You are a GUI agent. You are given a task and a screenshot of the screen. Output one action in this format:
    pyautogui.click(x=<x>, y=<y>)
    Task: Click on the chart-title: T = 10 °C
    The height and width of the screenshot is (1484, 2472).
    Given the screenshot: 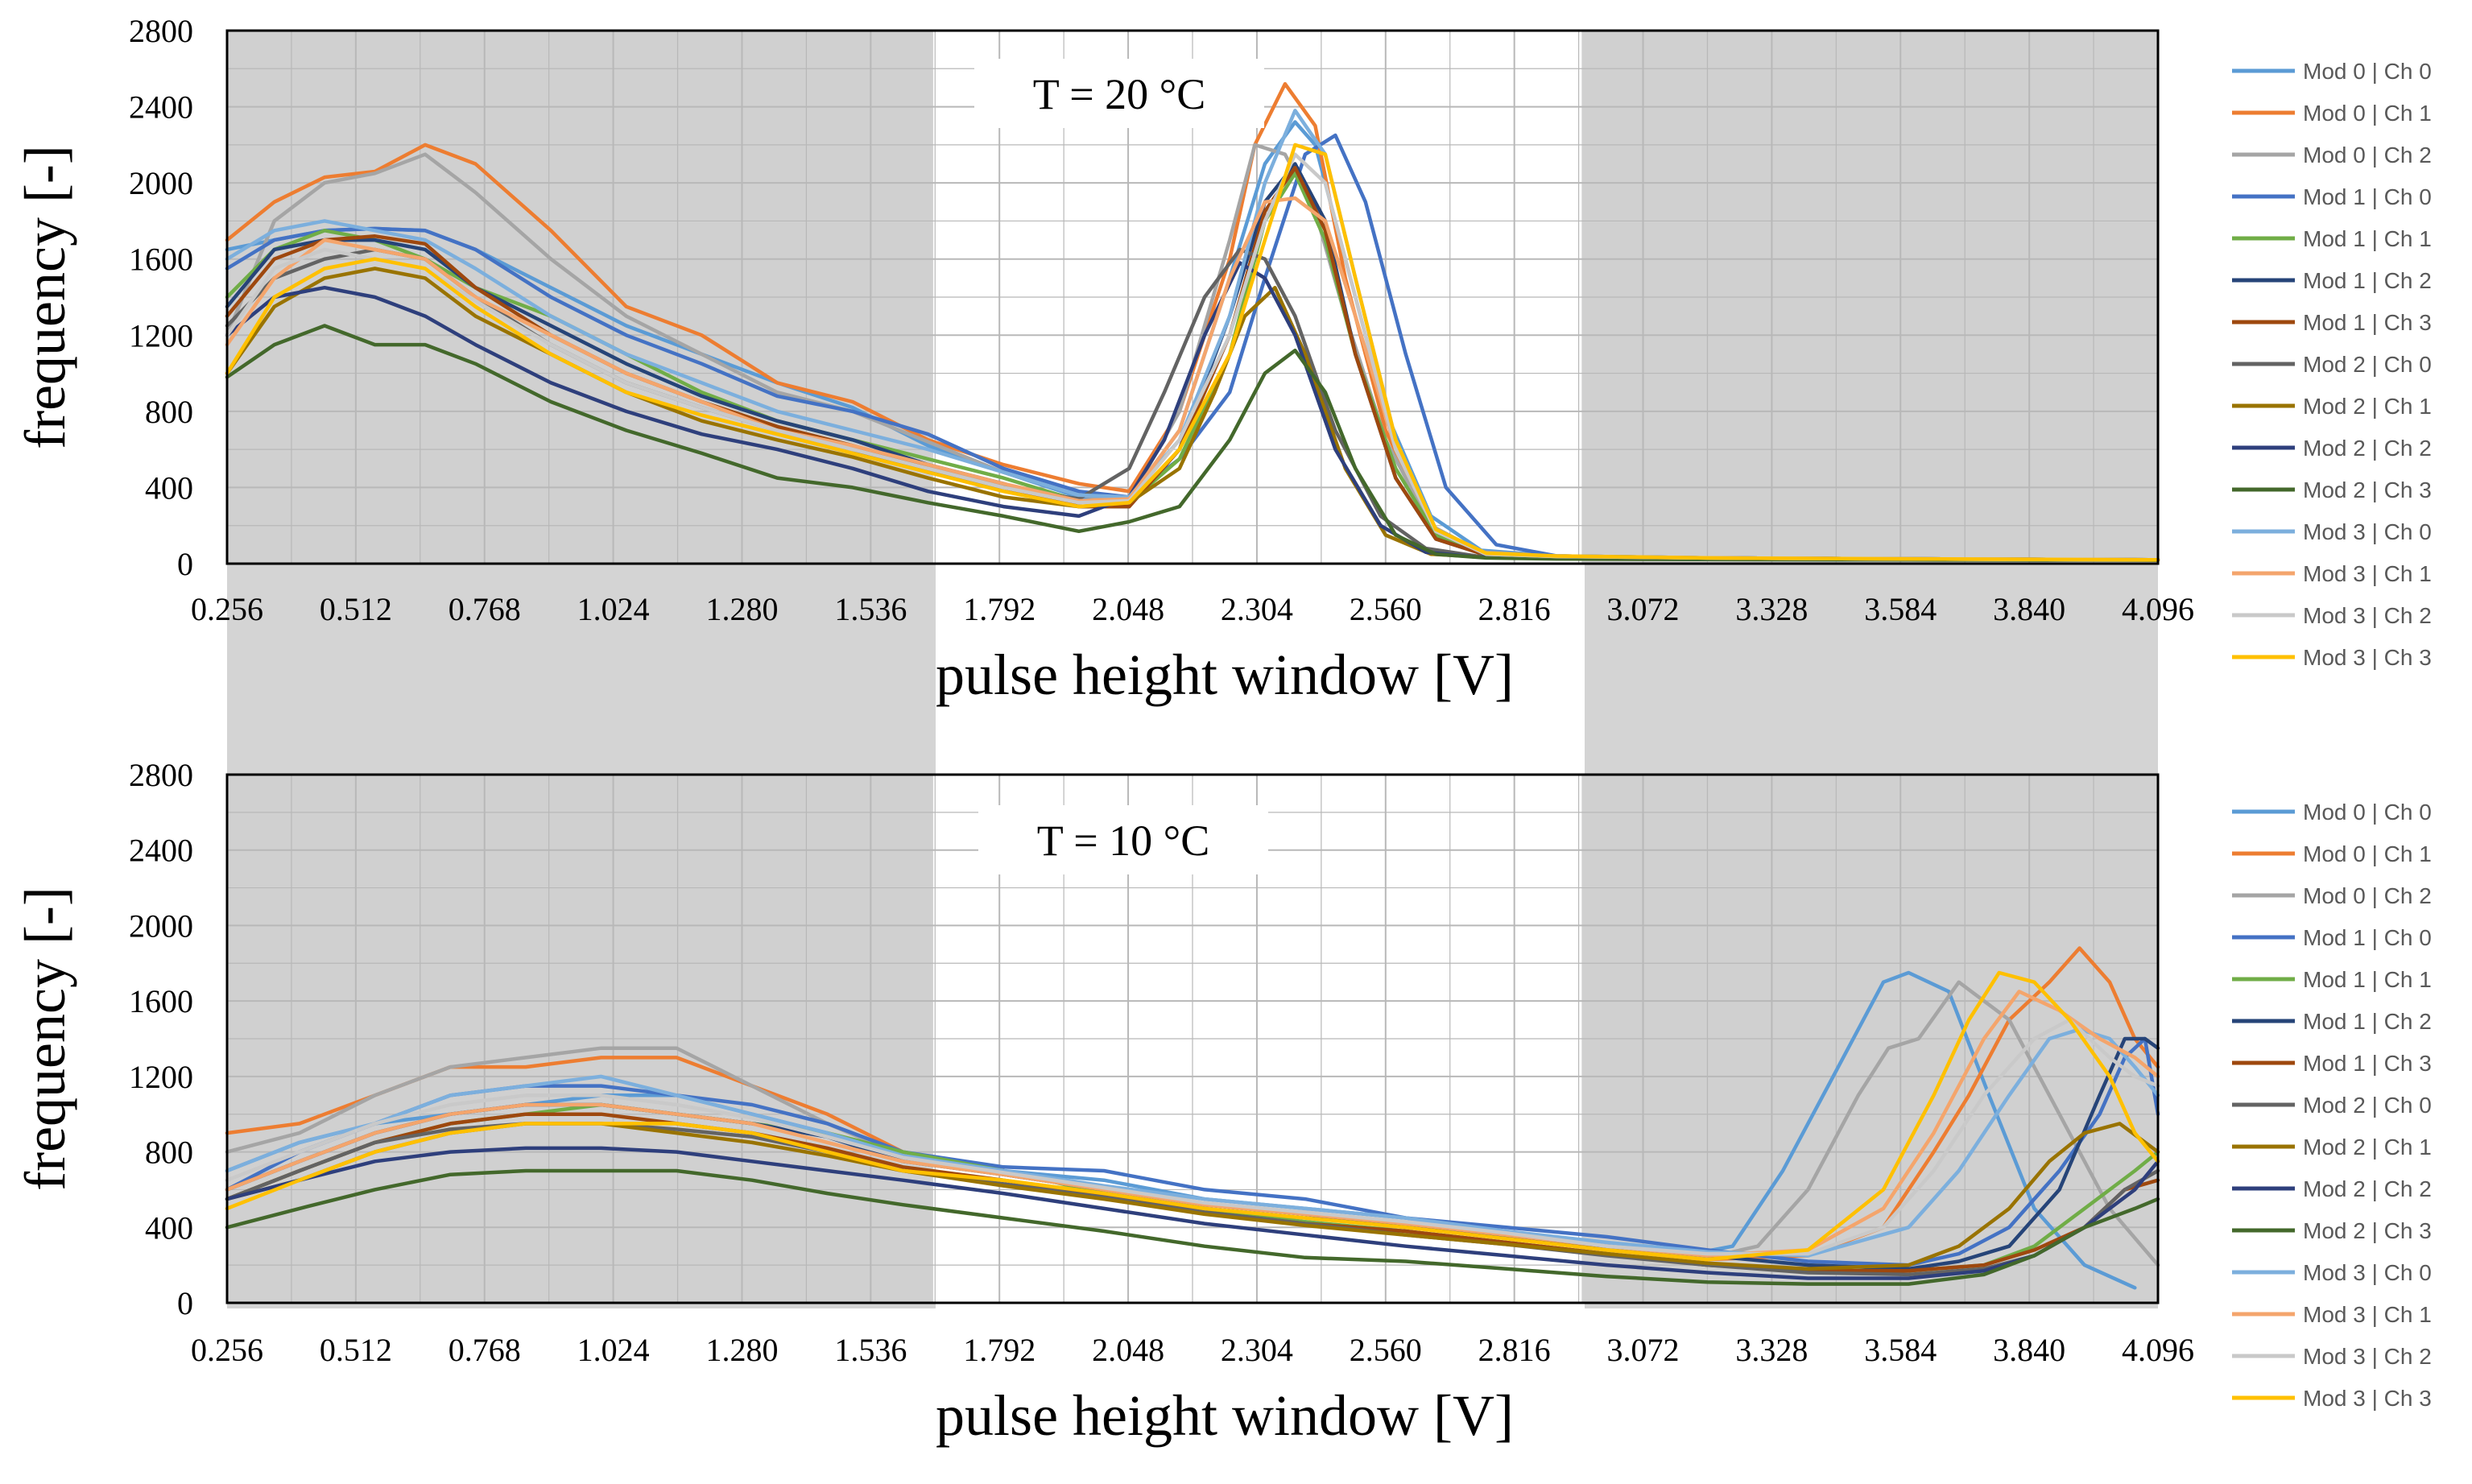 What is the action you would take?
    pyautogui.click(x=1123, y=841)
    